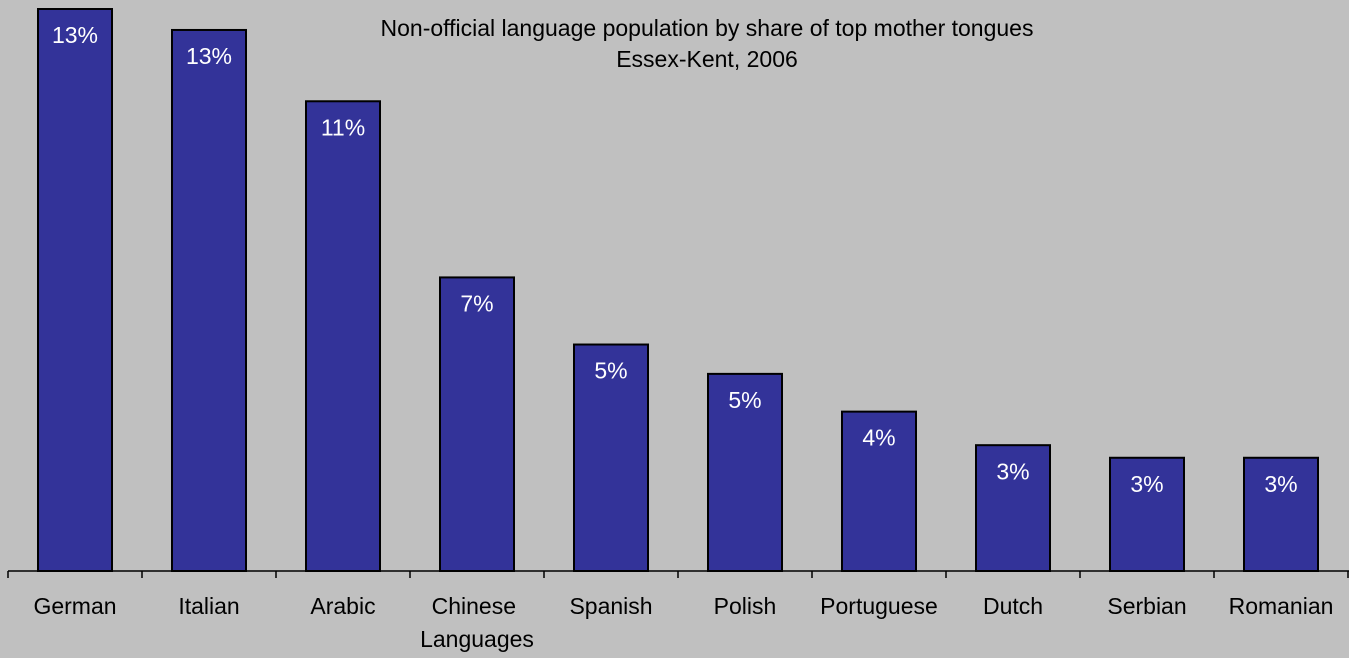 Image resolution: width=1349 pixels, height=658 pixels. I want to click on chart-subtitle: Essex-Kent, 2006, so click(707, 59).